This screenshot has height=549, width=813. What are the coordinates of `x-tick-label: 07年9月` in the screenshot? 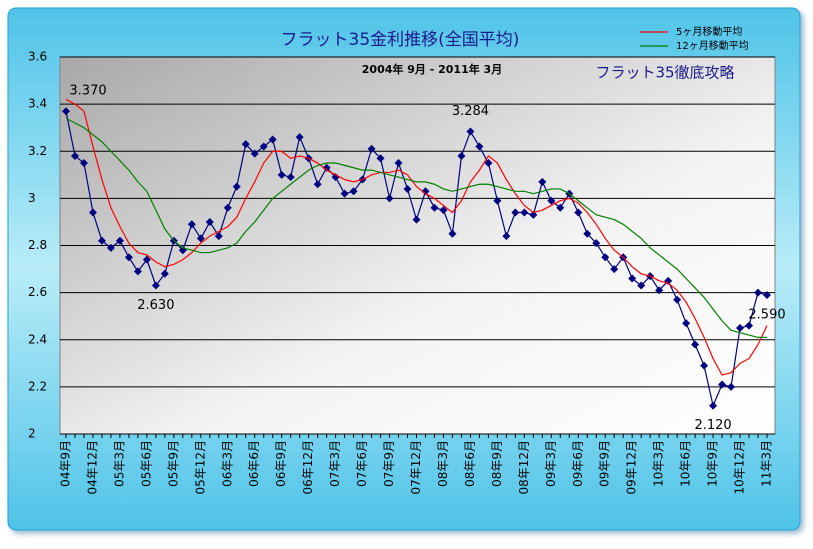 It's located at (389, 463).